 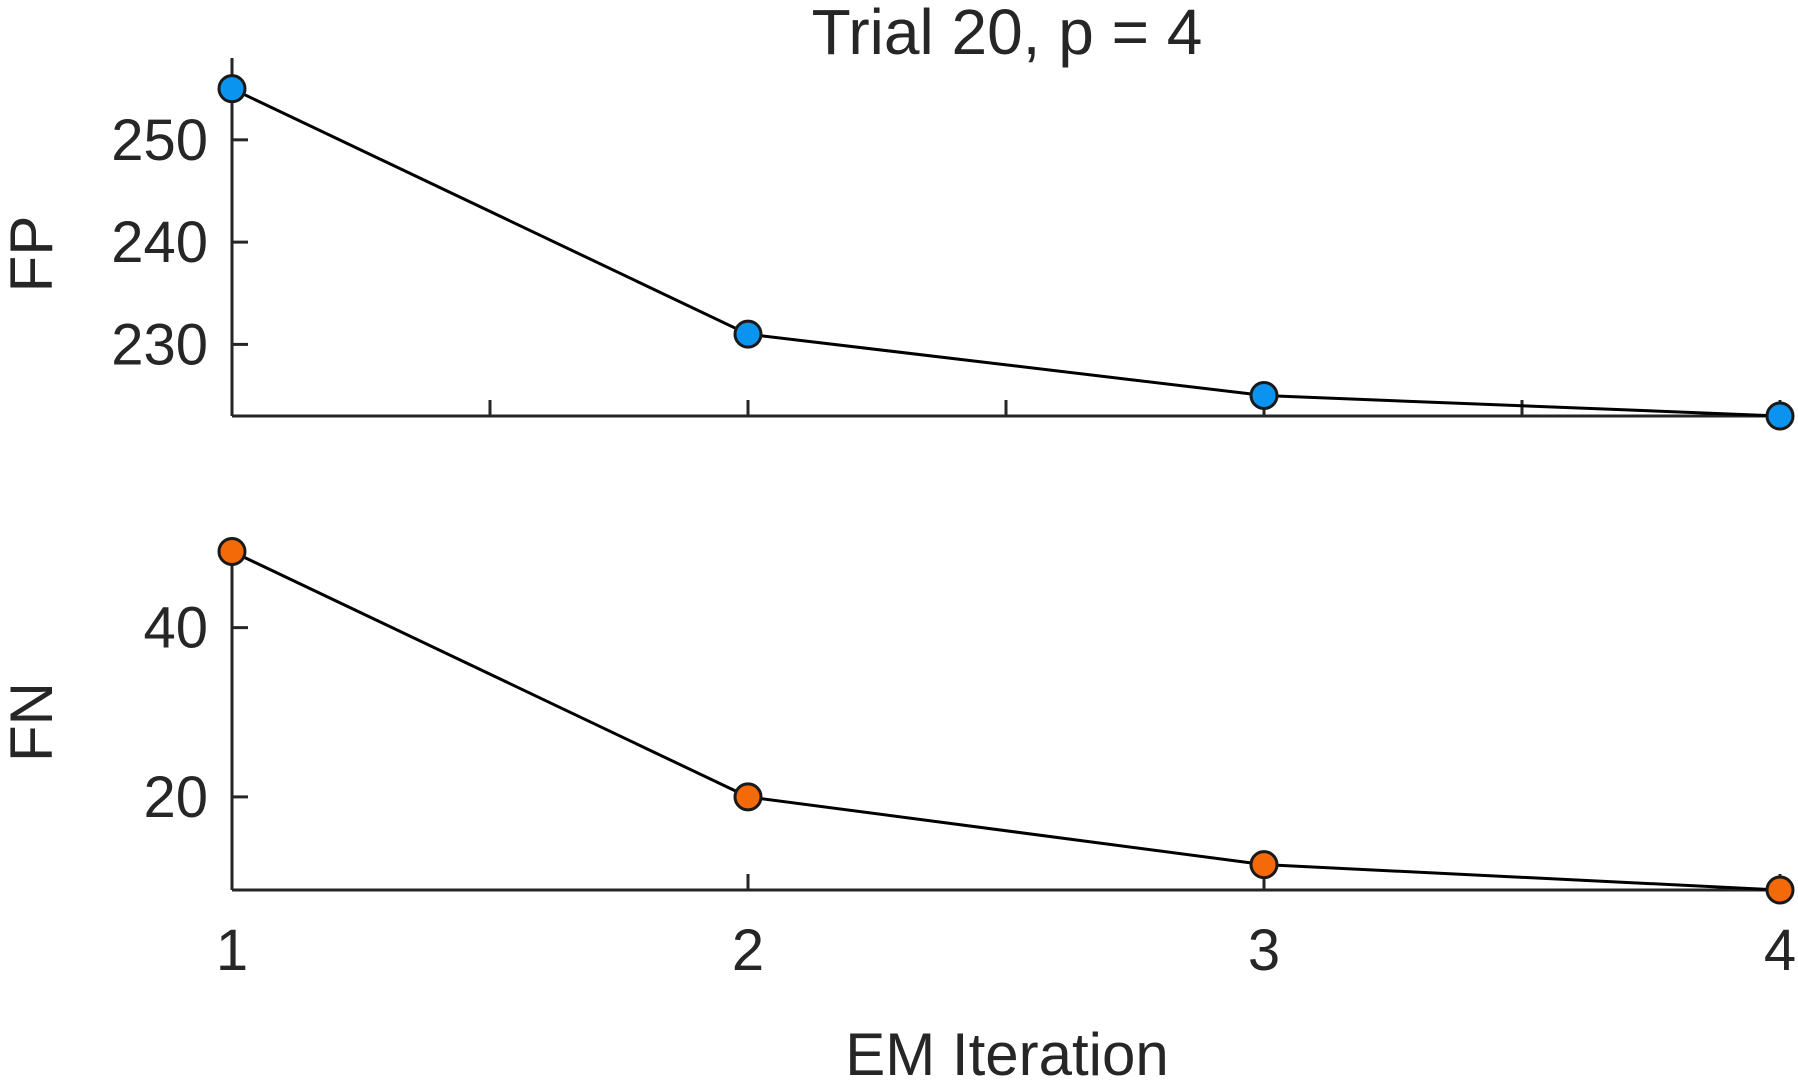 I want to click on fp-axis-label: FP, so click(x=32, y=254).